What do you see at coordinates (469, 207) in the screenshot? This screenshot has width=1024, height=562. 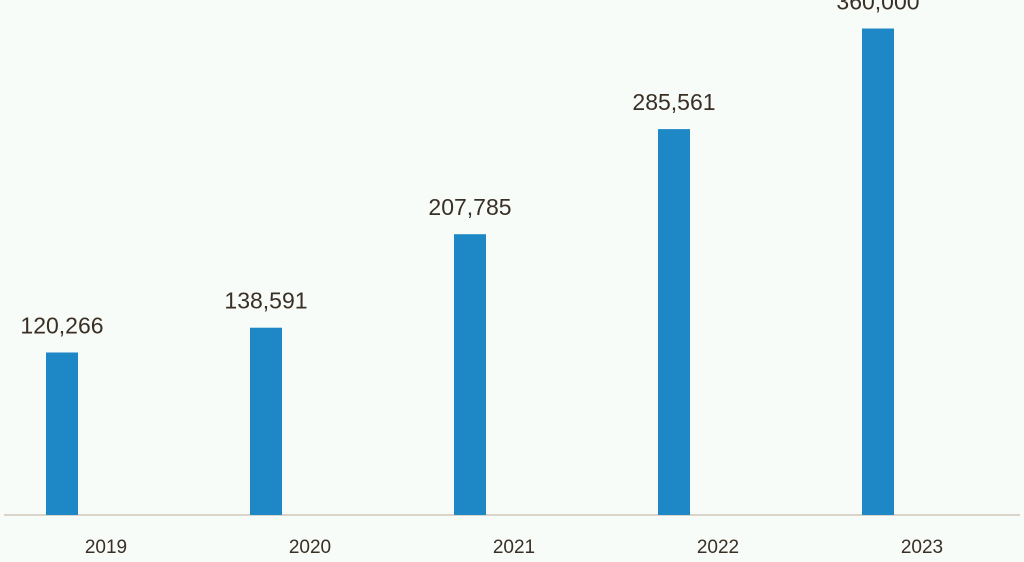 I see `data-label-2021: 207,785` at bounding box center [469, 207].